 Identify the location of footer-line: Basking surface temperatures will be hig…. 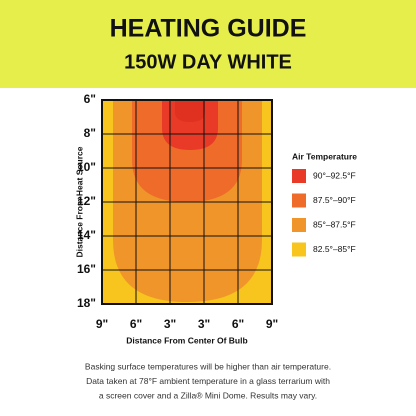
(208, 366).